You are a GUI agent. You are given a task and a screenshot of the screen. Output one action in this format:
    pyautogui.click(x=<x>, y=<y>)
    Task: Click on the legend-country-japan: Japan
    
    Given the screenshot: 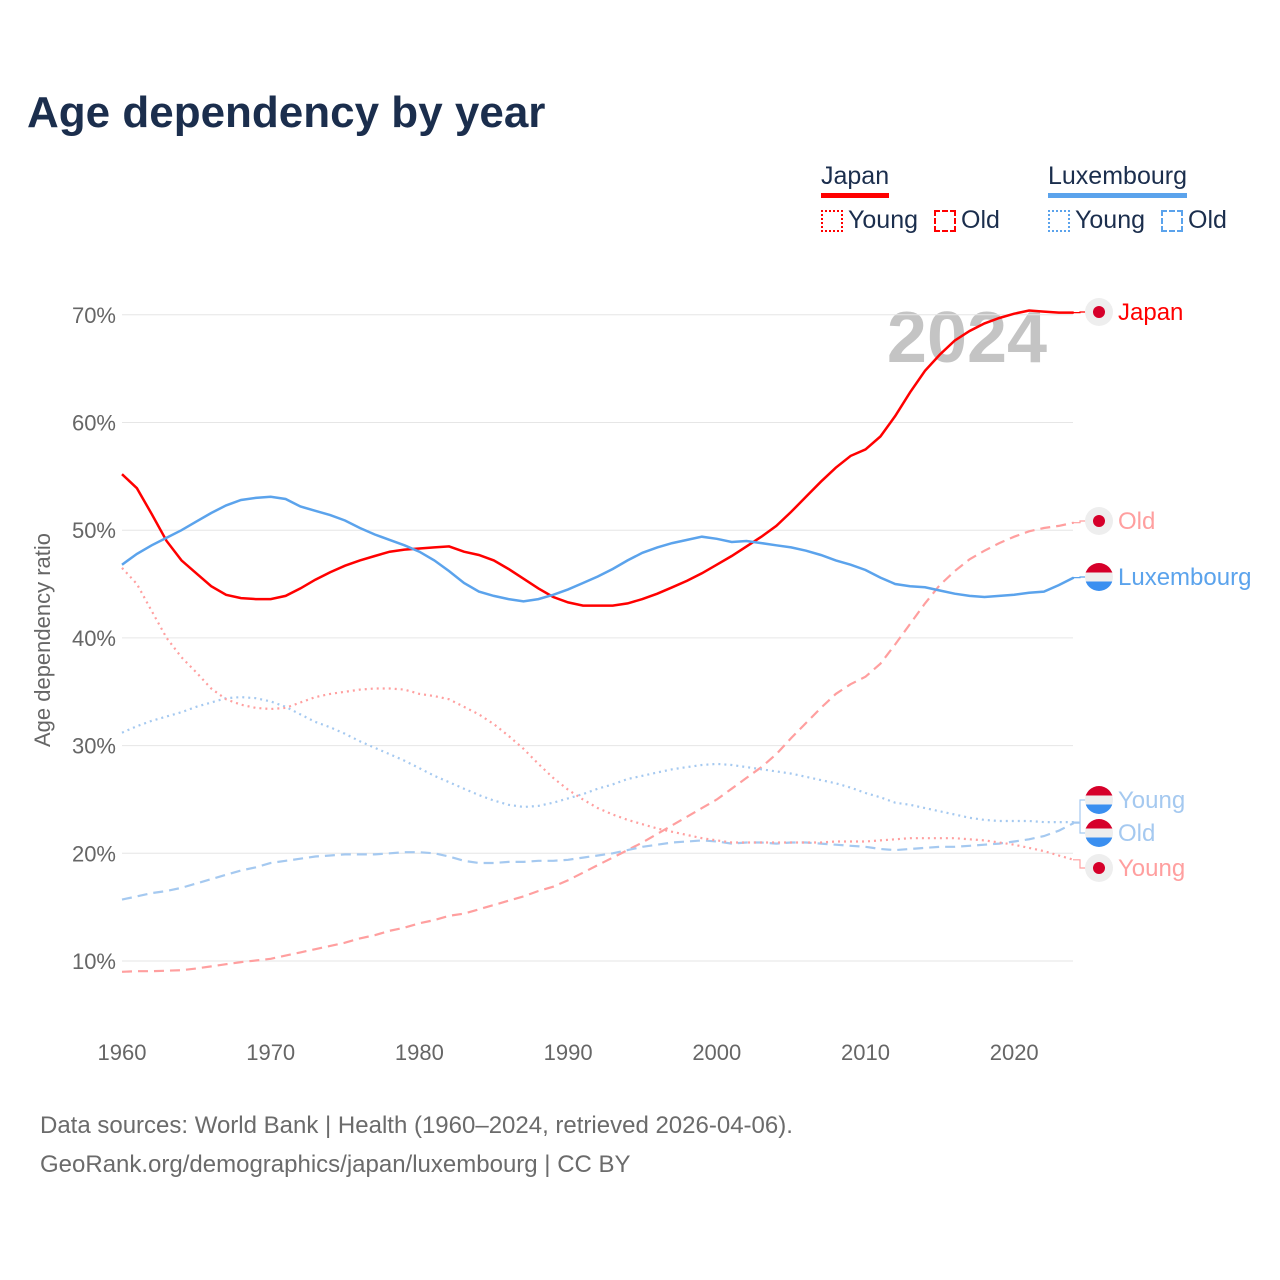 What is the action you would take?
    pyautogui.click(x=855, y=180)
    